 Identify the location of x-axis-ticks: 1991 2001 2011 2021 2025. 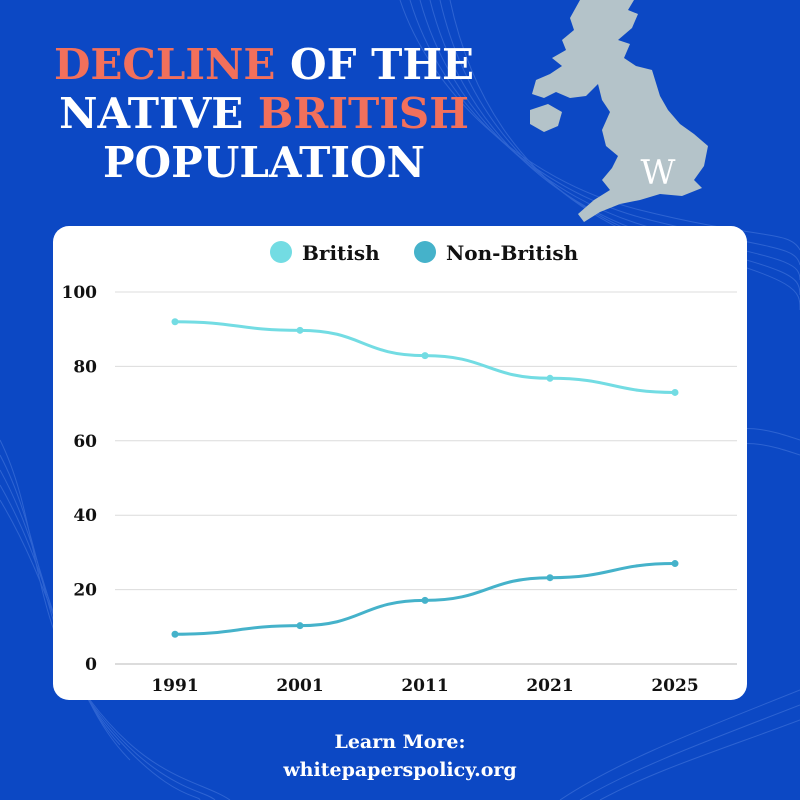
(424, 686).